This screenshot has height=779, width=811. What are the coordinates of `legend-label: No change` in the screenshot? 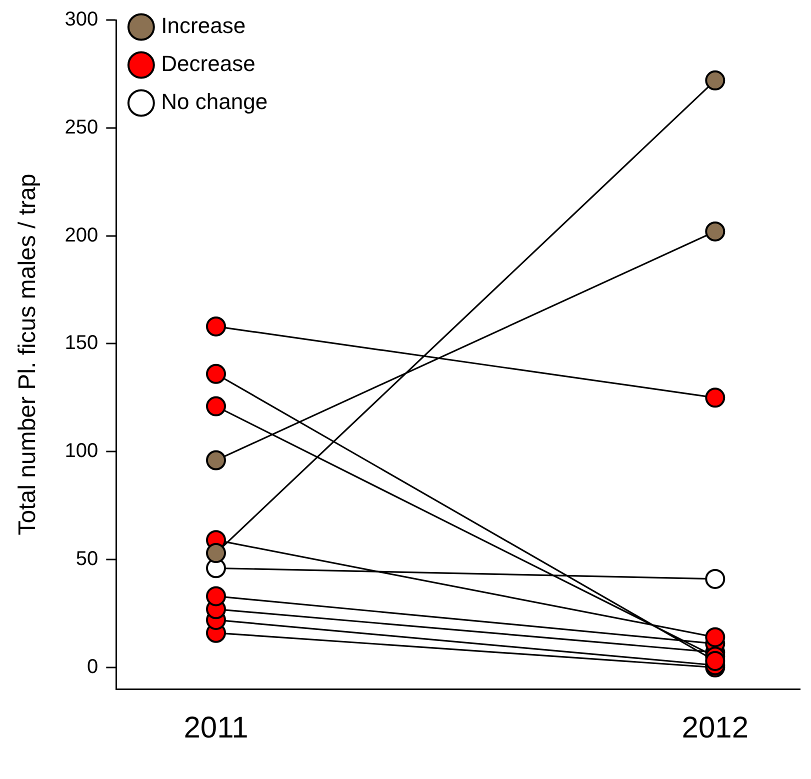 It's located at (214, 101).